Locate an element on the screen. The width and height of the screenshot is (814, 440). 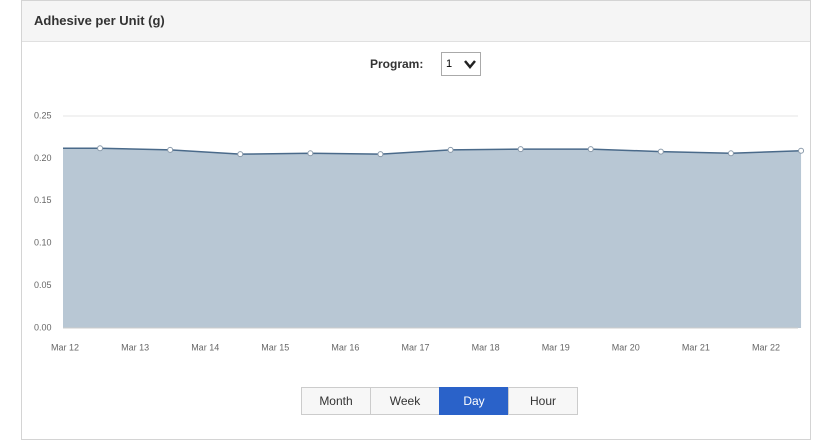
x-tick-label: Mar 20 is located at coordinates (626, 347).